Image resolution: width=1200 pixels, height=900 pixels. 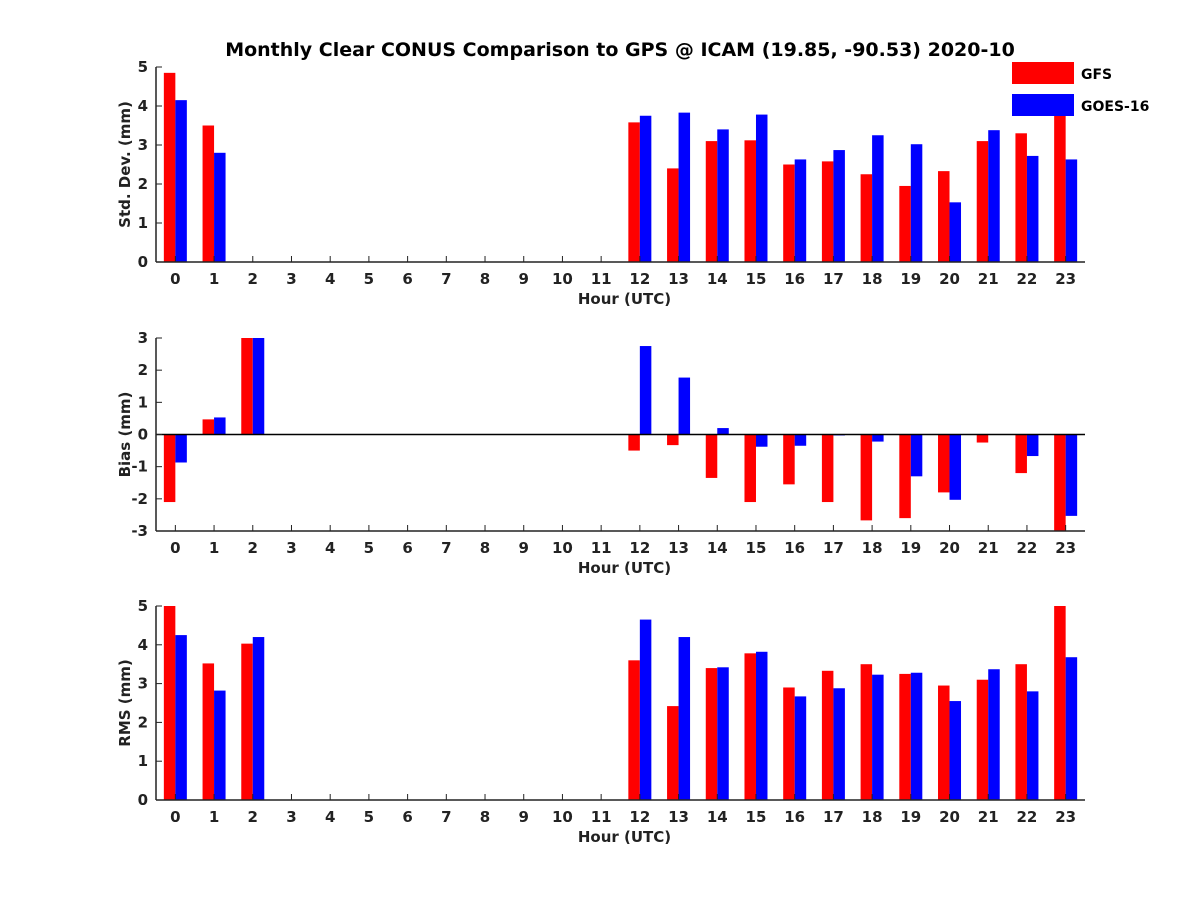 What do you see at coordinates (407, 548) in the screenshot?
I see `x-tick-label: 6` at bounding box center [407, 548].